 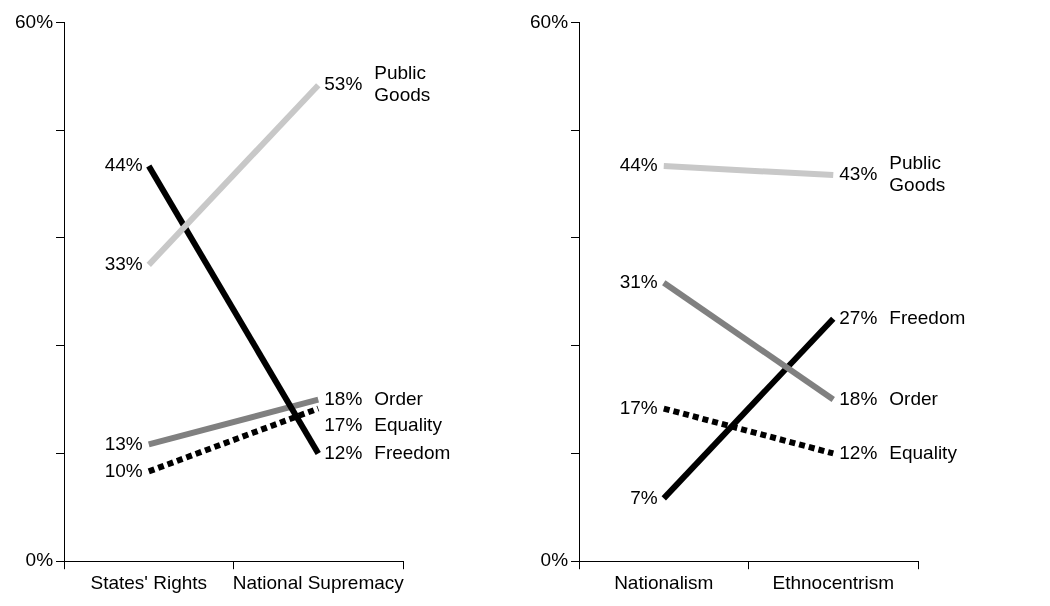 What do you see at coordinates (123, 443) in the screenshot?
I see `data-label: 13%` at bounding box center [123, 443].